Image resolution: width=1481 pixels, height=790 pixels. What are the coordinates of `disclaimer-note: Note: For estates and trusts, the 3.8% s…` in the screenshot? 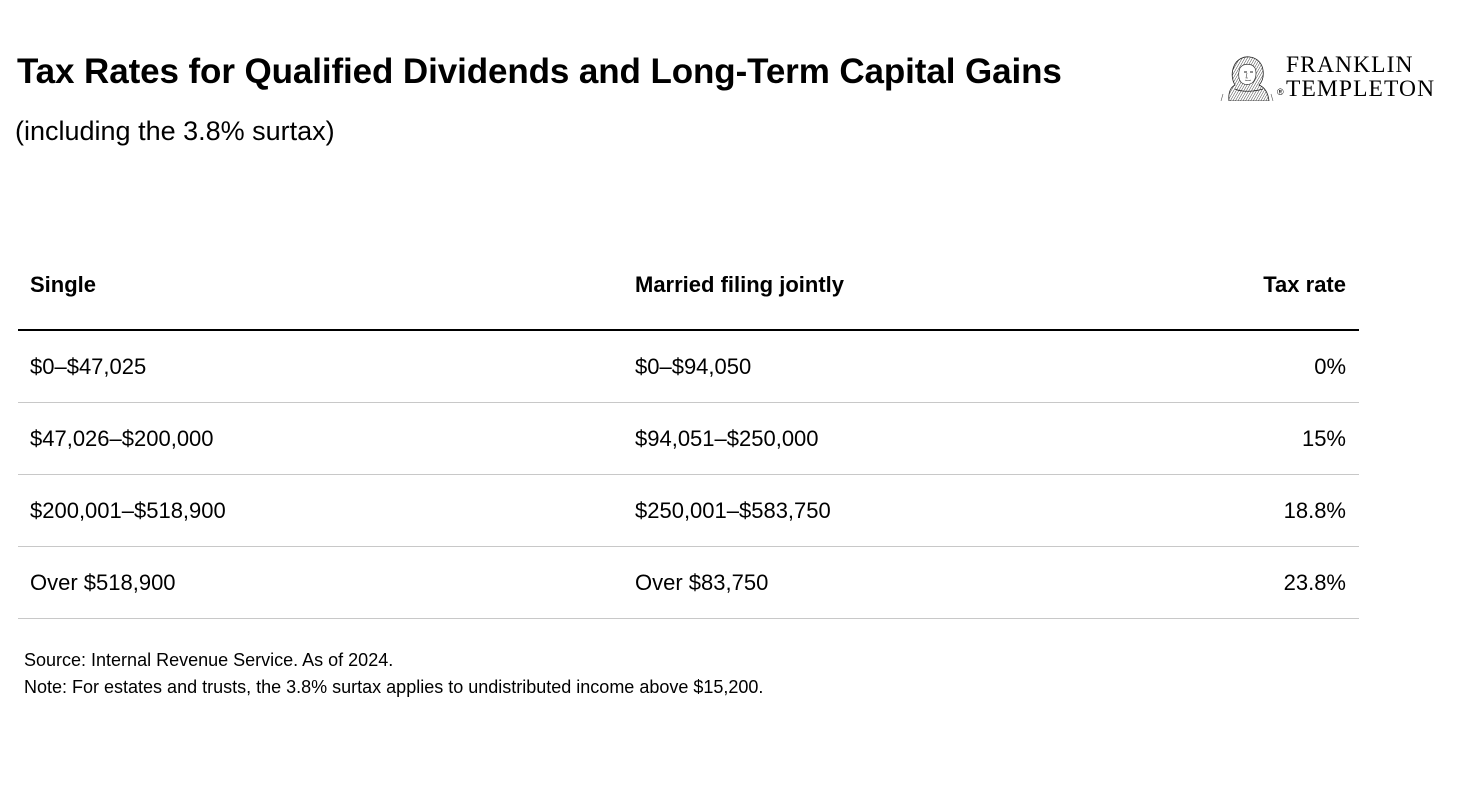 It's located at (394, 687).